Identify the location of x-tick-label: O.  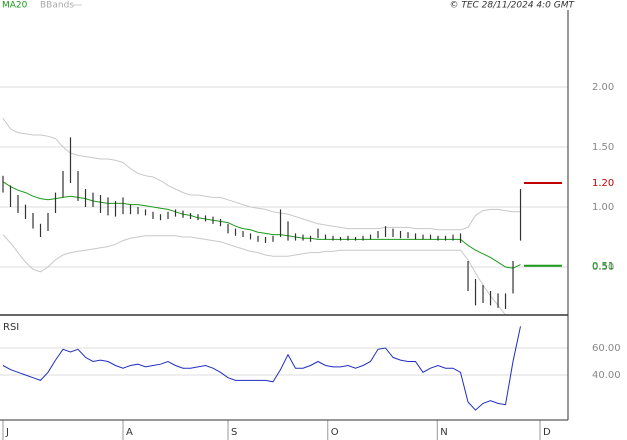
(335, 432).